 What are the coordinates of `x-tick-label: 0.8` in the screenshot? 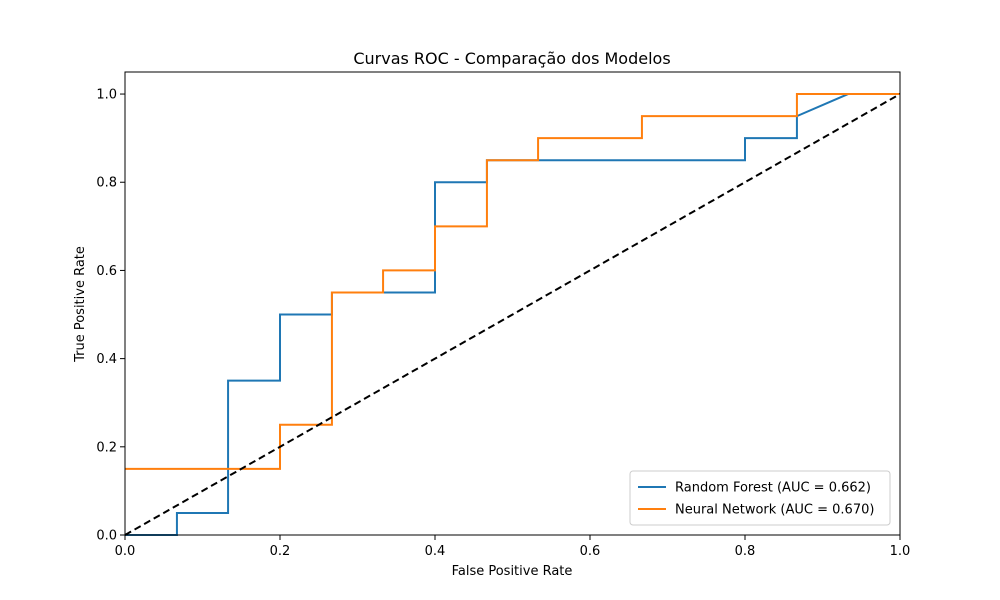 It's located at (745, 551).